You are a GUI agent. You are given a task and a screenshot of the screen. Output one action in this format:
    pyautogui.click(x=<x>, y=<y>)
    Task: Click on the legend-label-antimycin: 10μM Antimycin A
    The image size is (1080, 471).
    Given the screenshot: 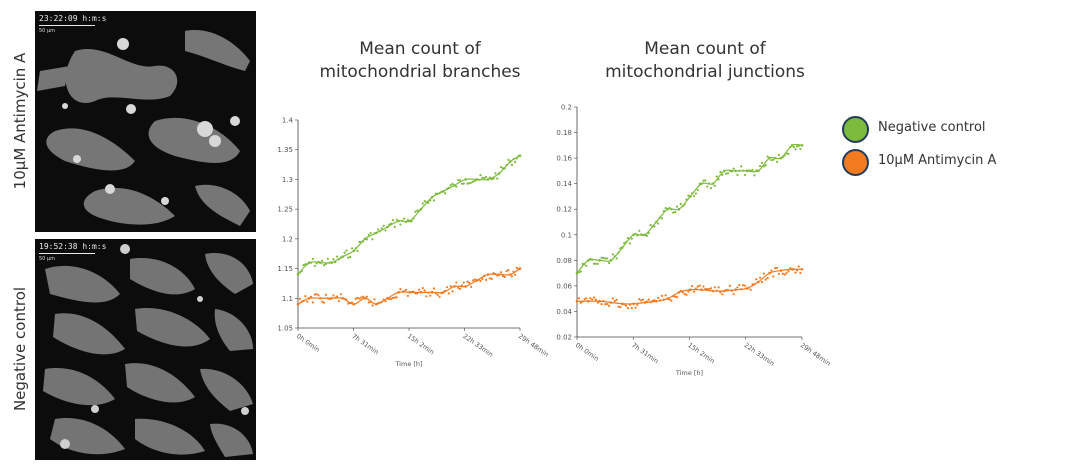 What is the action you would take?
    pyautogui.click(x=937, y=160)
    